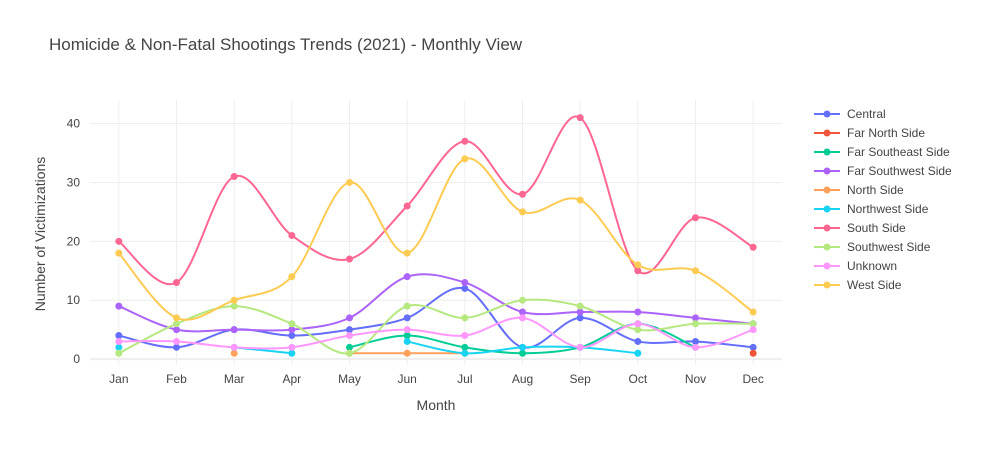 The image size is (981, 450). Describe the element at coordinates (40, 234) in the screenshot. I see `y-axis-title: Number of Victimizations` at that location.